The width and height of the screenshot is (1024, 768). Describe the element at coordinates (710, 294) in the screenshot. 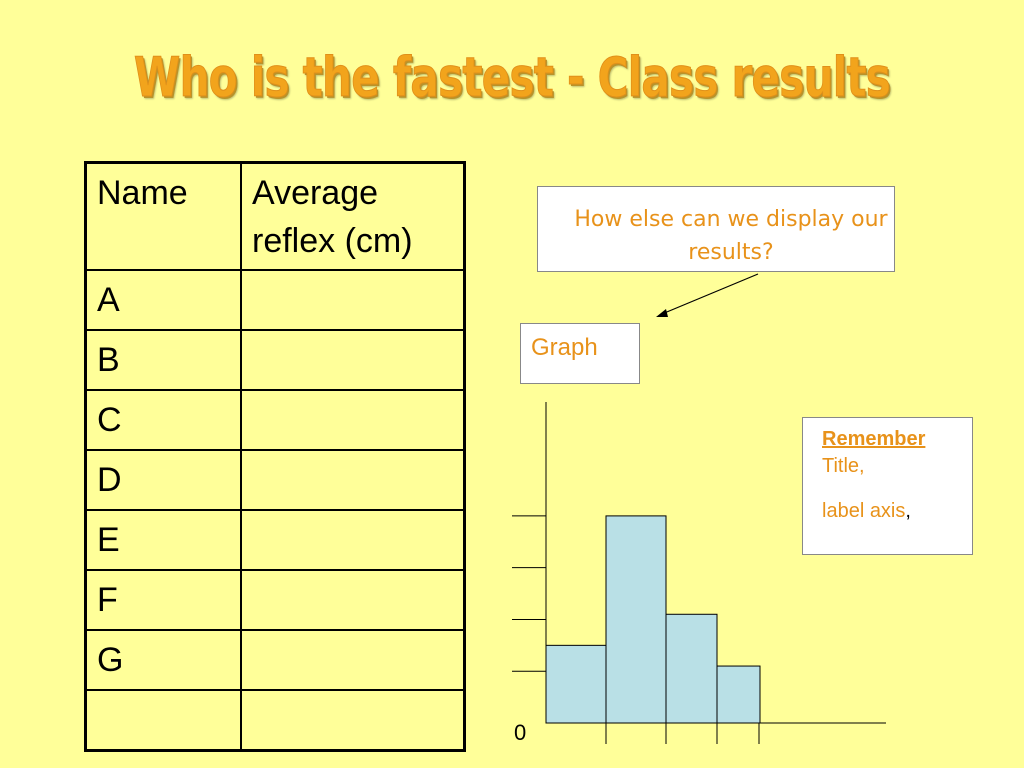

I see `pointer-arrow-line` at that location.